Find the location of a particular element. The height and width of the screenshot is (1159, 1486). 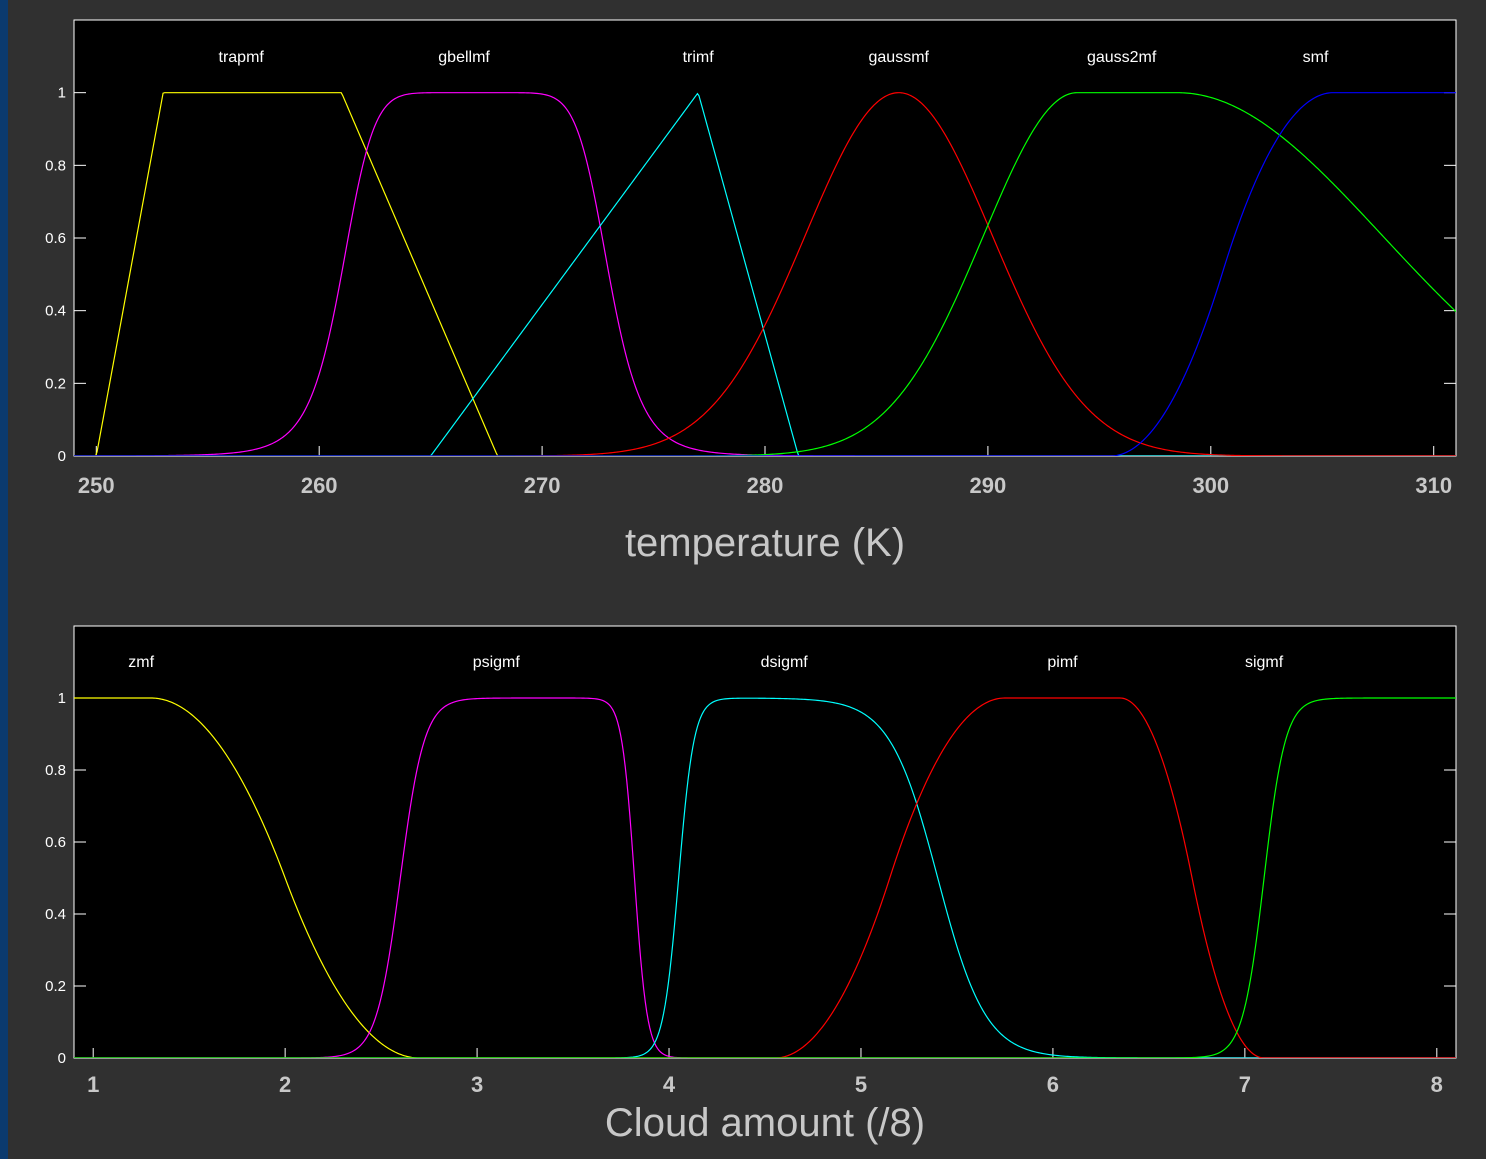

series-label-smf: smf is located at coordinates (1316, 57).